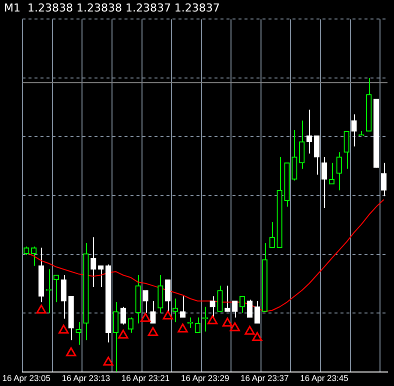 This screenshot has width=394, height=386. I want to click on x-tick-label: 16 Apr 23:37, so click(265, 378).